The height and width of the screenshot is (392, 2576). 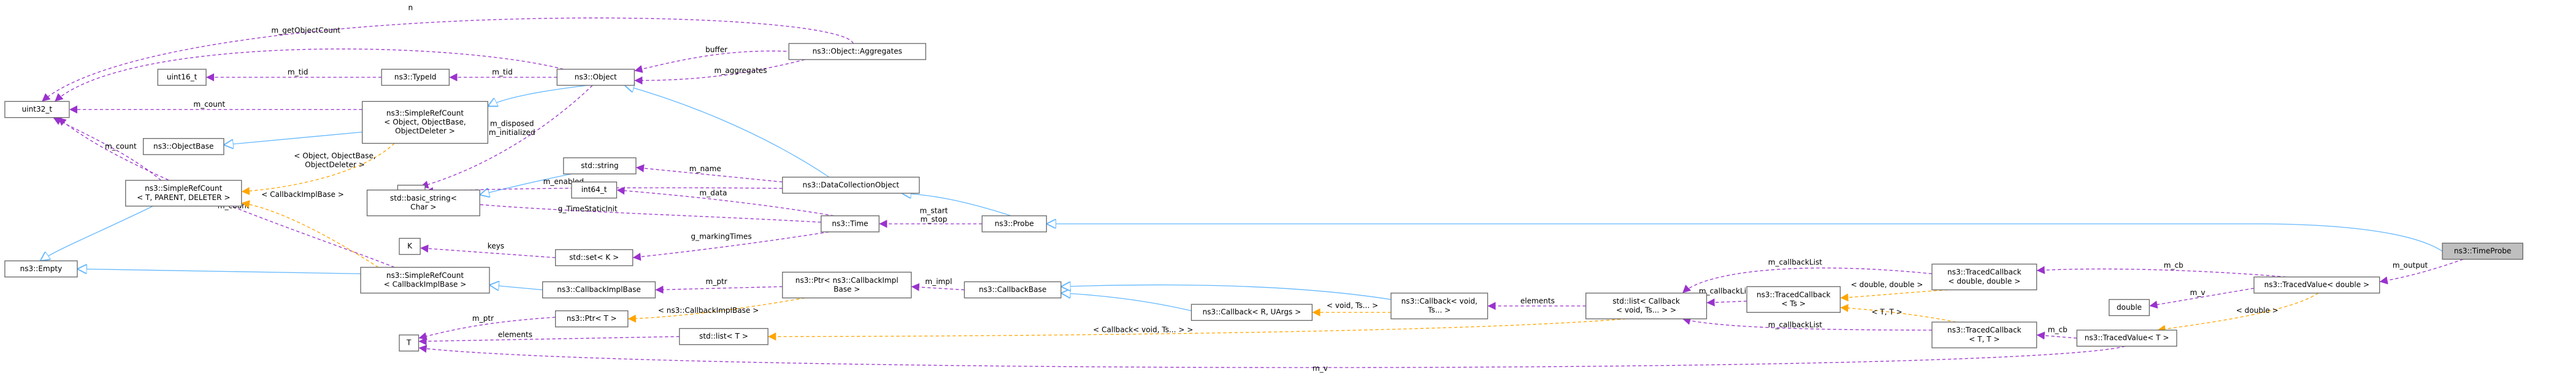 I want to click on edge-label: < CallbackImplBase >, so click(x=302, y=194).